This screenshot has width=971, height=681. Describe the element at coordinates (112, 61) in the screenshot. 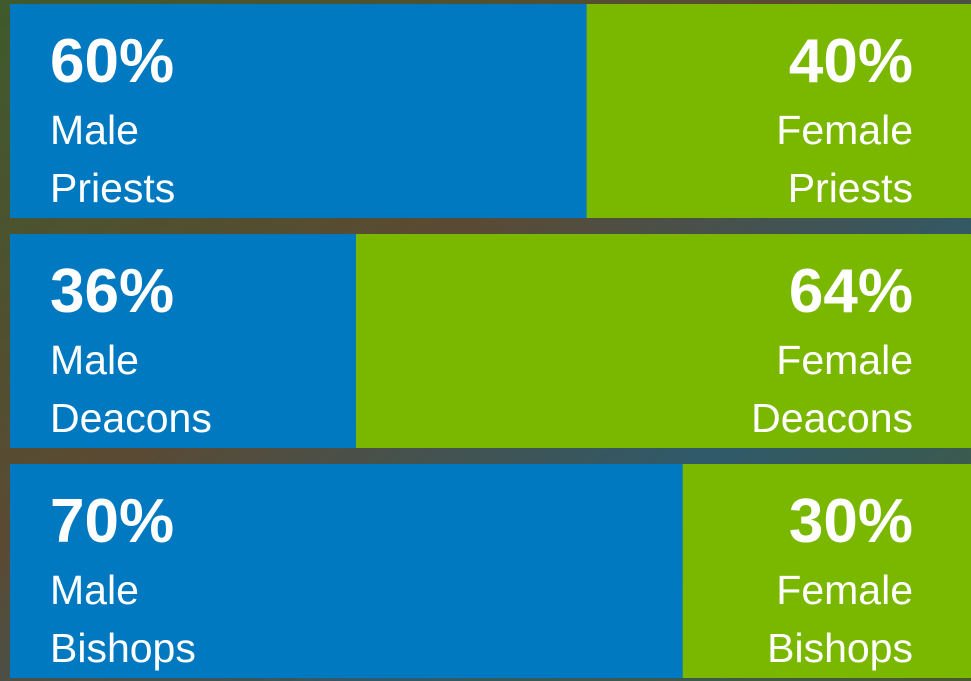

I see `value-label: 60%` at that location.